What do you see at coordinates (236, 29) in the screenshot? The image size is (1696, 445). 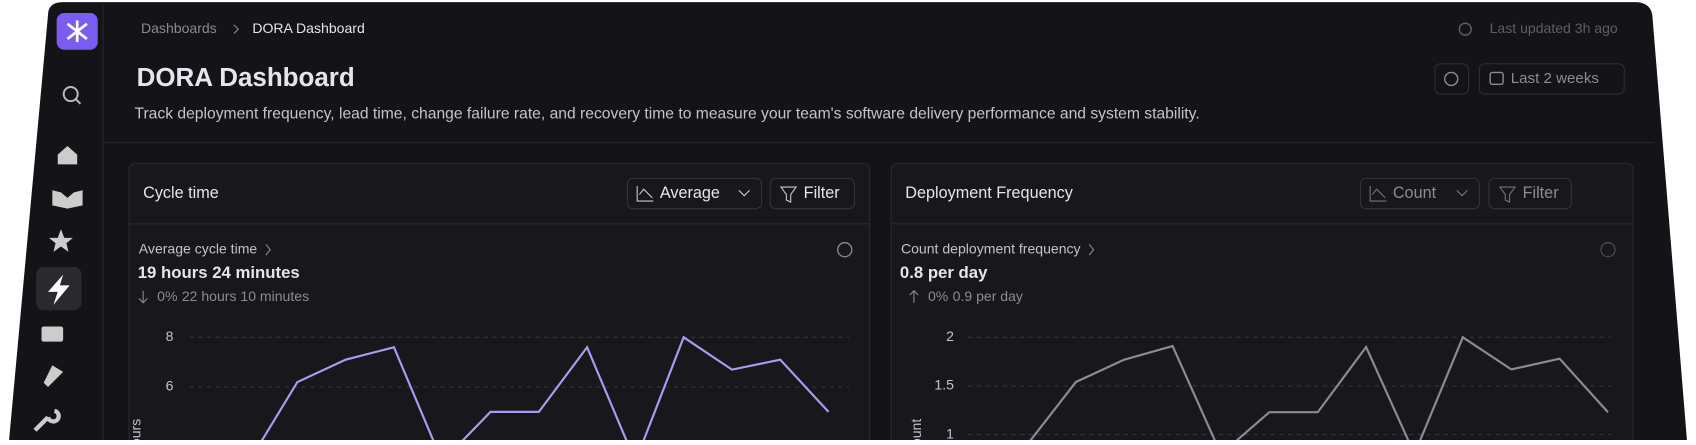 I see `breadcrumb-separator` at bounding box center [236, 29].